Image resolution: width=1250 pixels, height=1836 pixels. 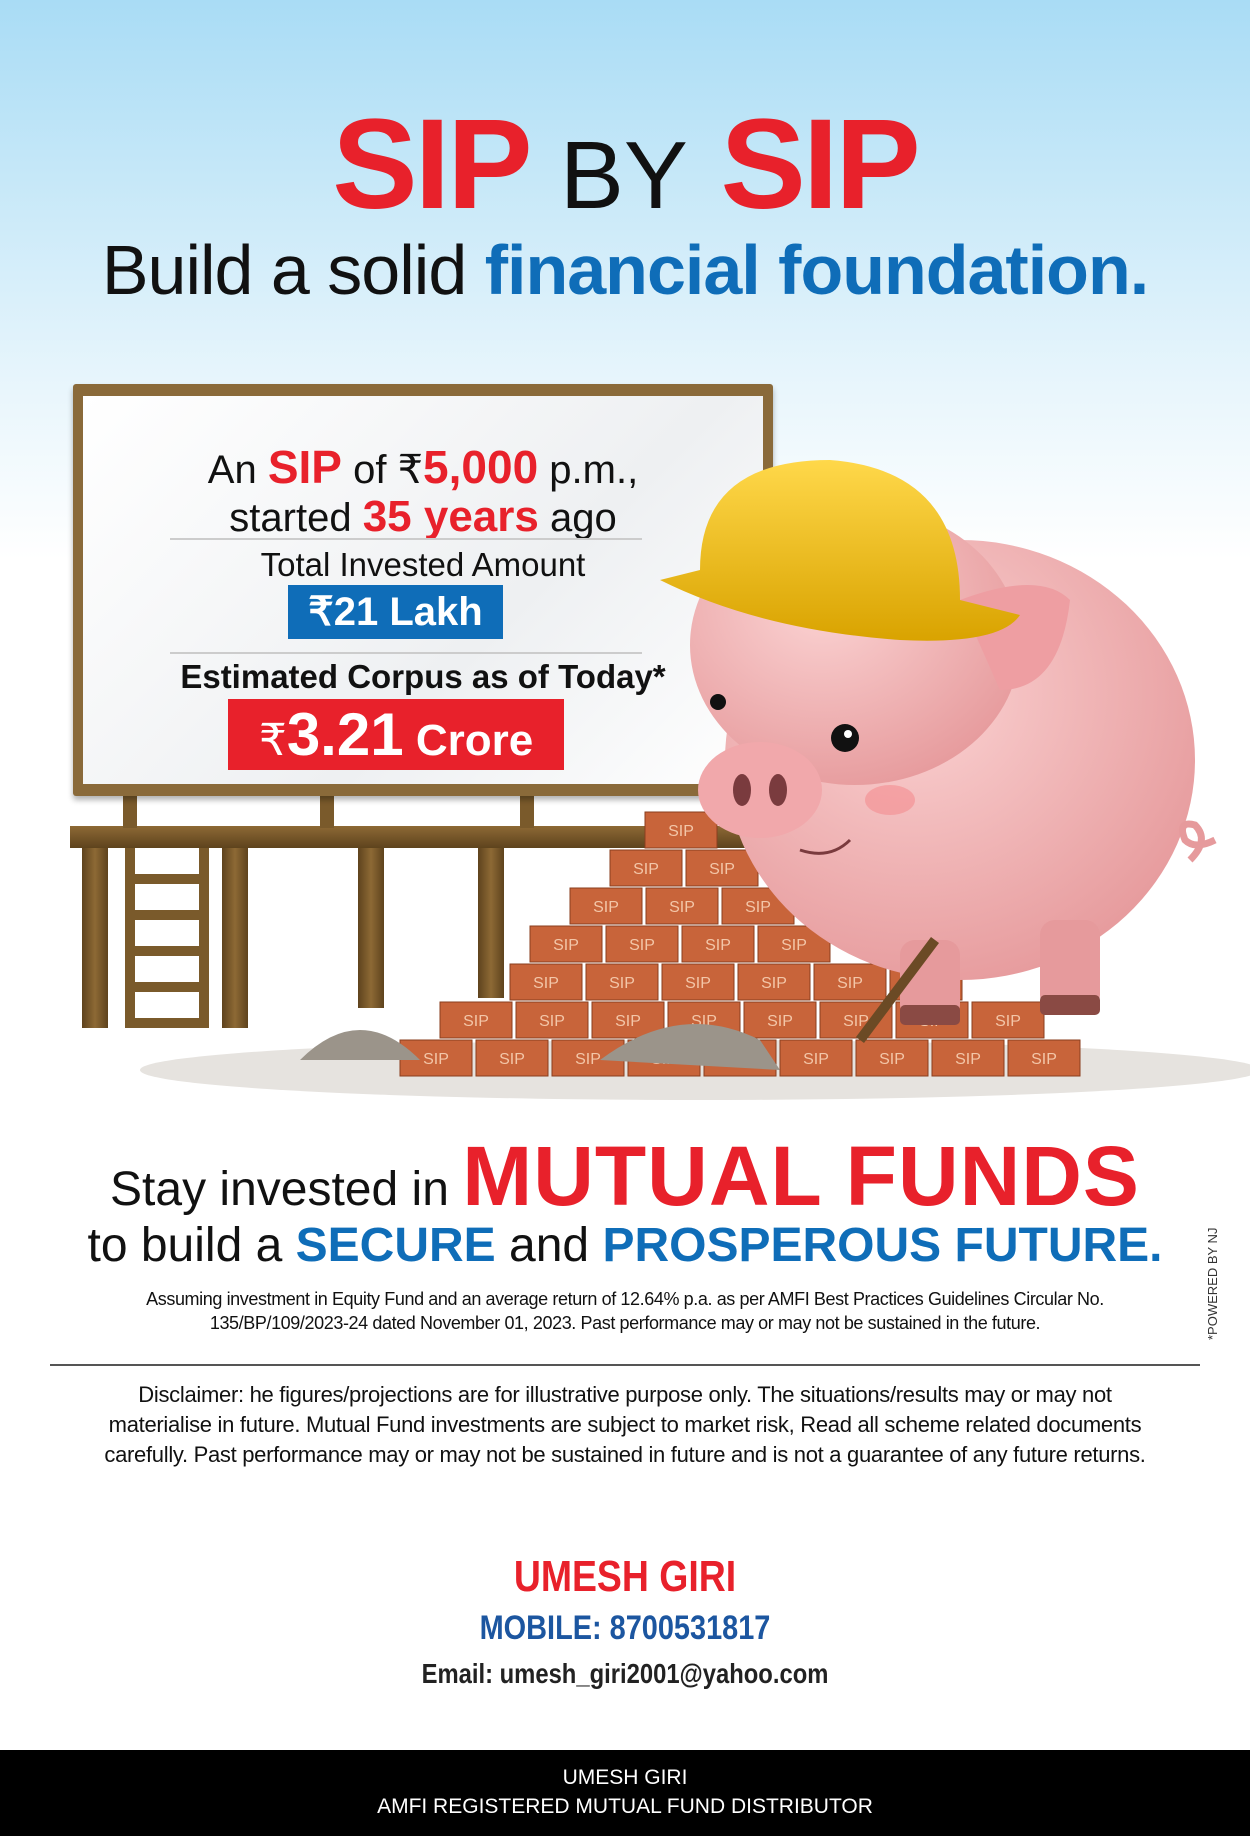 I want to click on text: 35 years, so click(x=450, y=516).